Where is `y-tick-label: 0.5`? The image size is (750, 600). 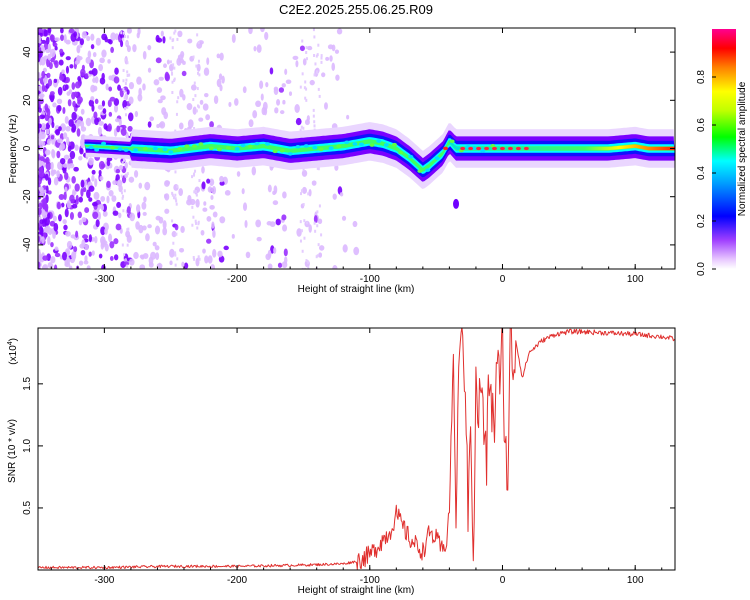 y-tick-label: 0.5 is located at coordinates (27, 508).